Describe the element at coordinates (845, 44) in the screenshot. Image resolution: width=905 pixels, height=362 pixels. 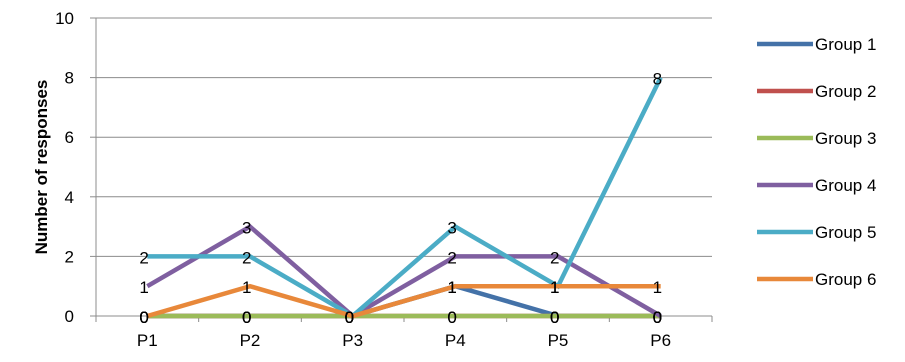
I see `legend-label: Group 1` at that location.